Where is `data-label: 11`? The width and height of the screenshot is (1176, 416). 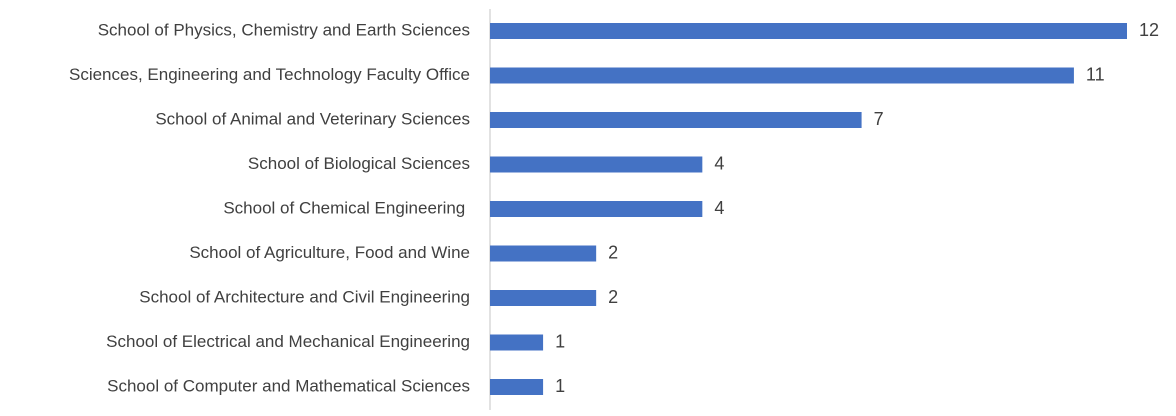
data-label: 11 is located at coordinates (1095, 74).